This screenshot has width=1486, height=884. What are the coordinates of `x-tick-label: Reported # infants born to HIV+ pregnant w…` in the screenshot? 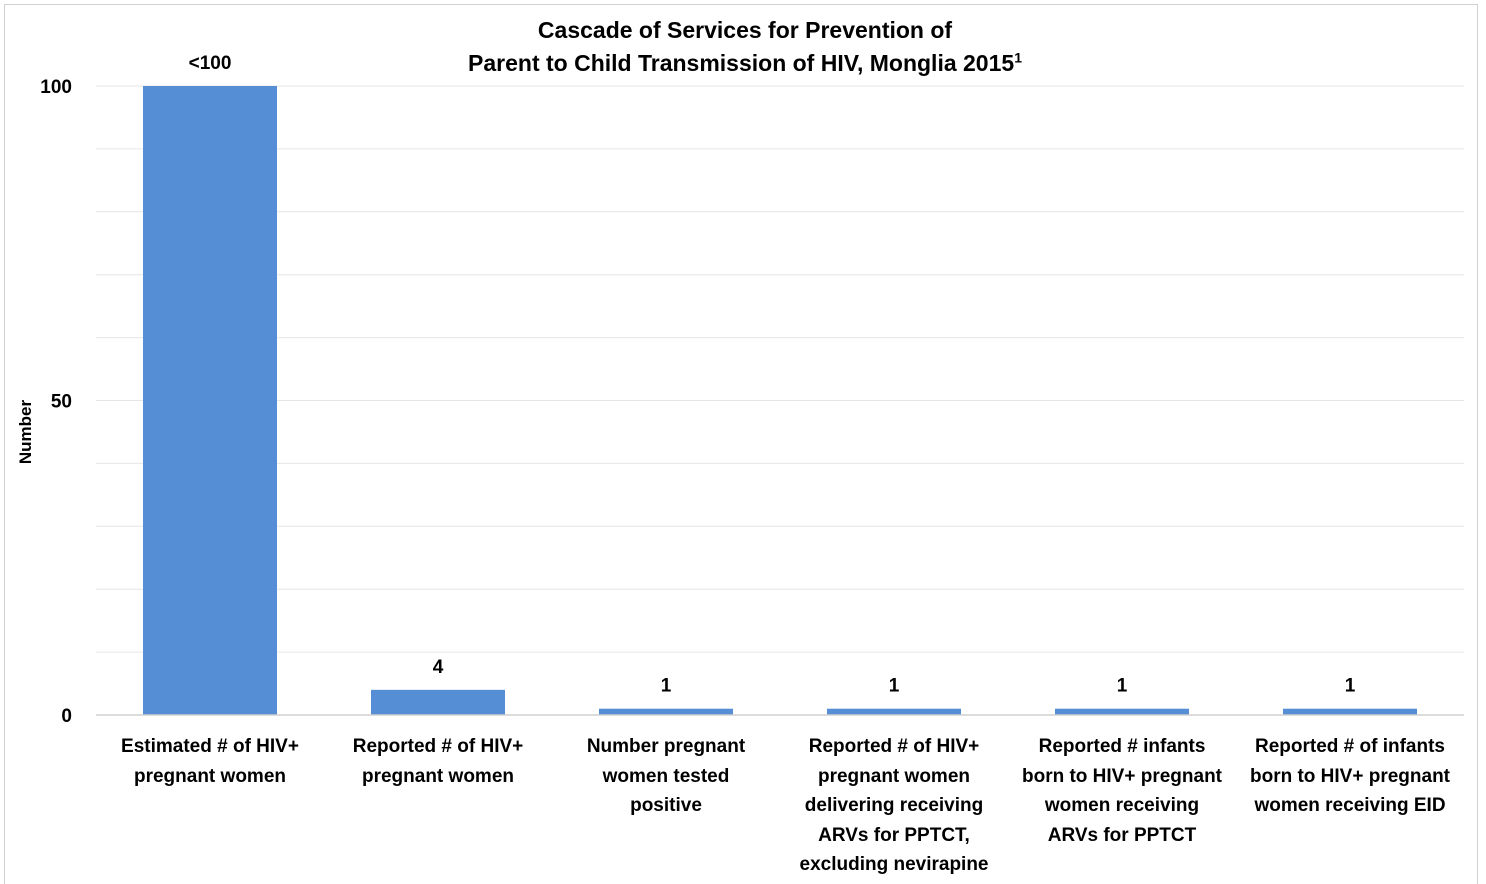 It's located at (1122, 791).